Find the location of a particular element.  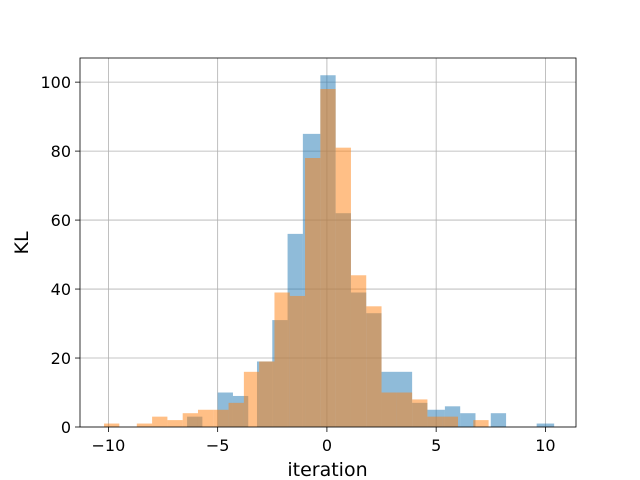

x-axis-ticks: −10 −5 0 5 10 is located at coordinates (324, 441).